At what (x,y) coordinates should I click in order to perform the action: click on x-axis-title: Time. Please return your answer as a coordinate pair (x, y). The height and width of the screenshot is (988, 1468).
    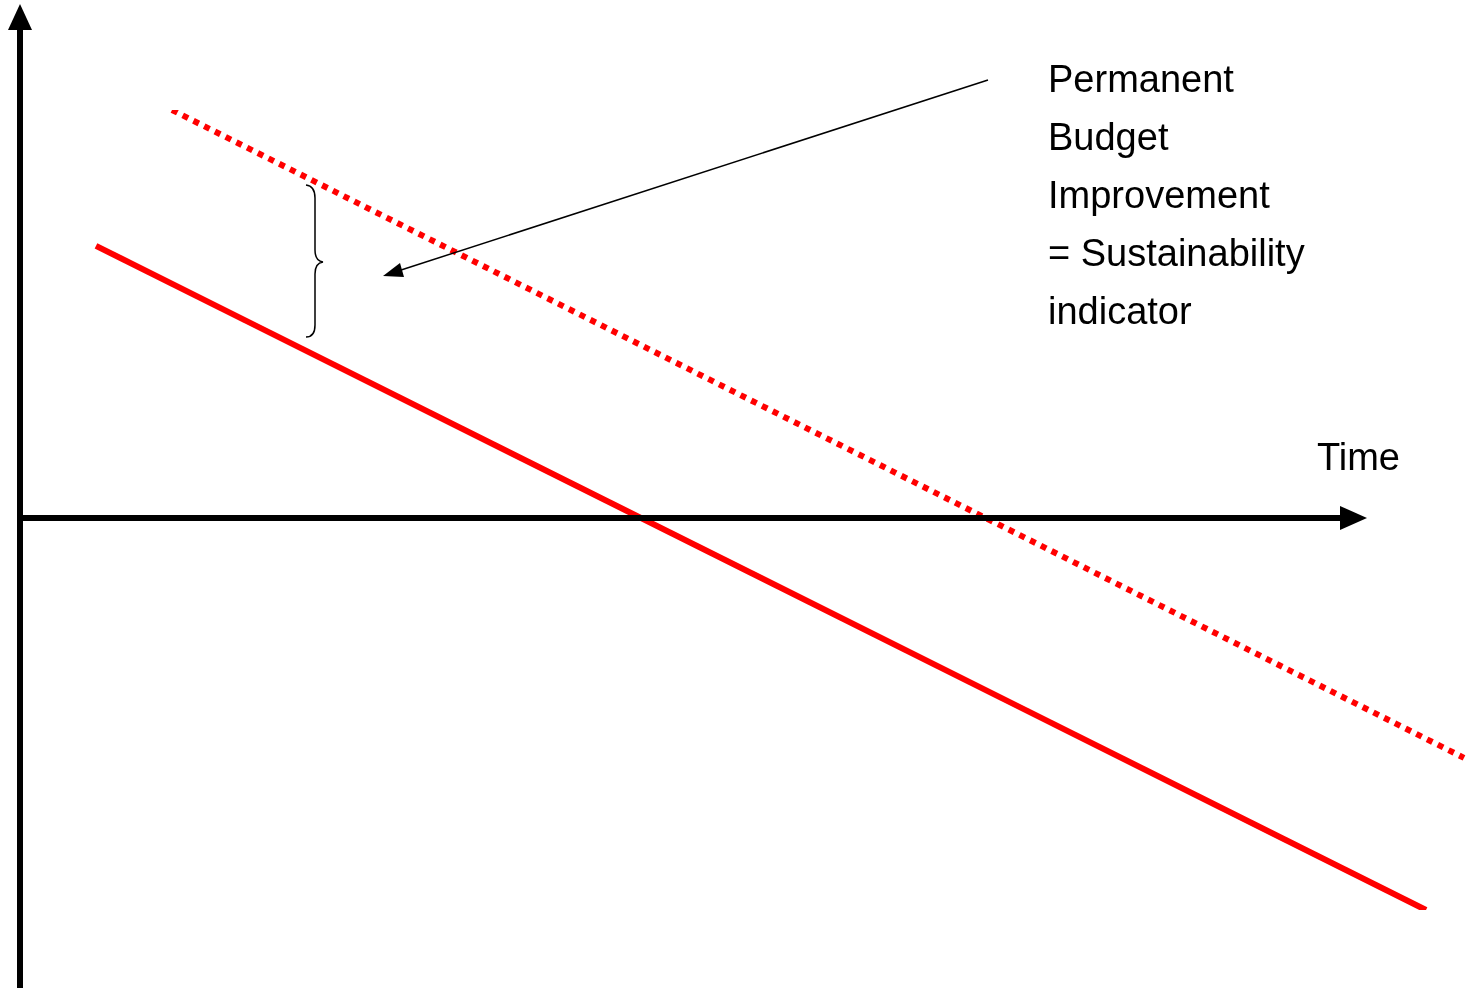
    Looking at the image, I should click on (1358, 456).